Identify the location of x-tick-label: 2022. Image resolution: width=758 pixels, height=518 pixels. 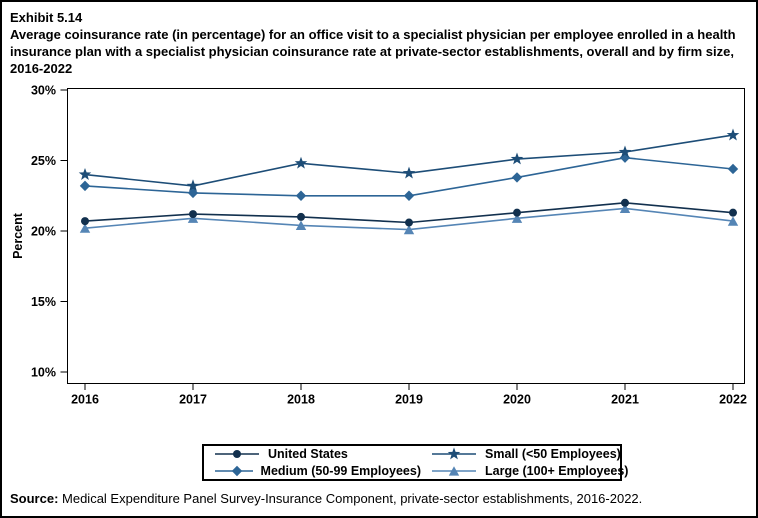
(733, 400).